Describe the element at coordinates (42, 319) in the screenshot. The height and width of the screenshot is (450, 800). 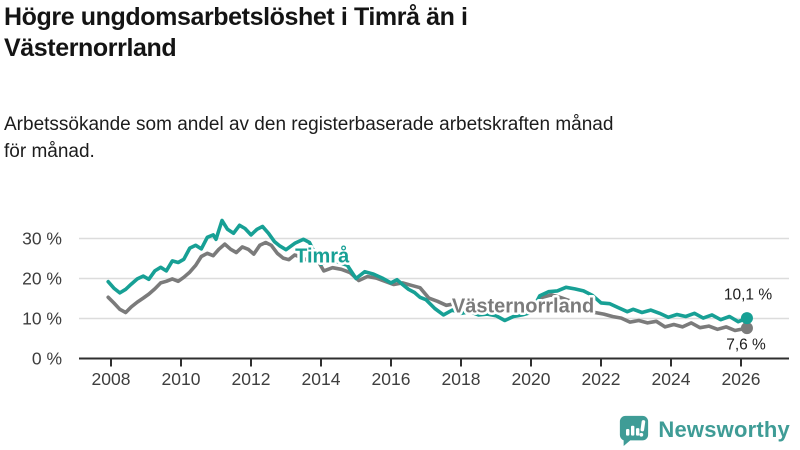
I see `y-tick-label: 10 %` at that location.